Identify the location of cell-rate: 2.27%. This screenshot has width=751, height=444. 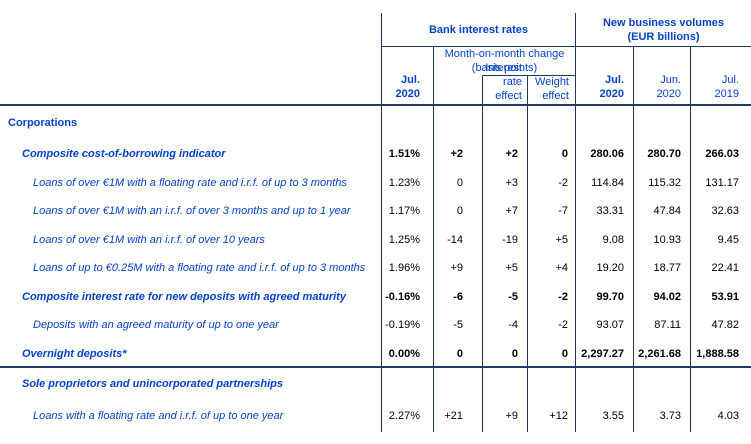
(407, 416).